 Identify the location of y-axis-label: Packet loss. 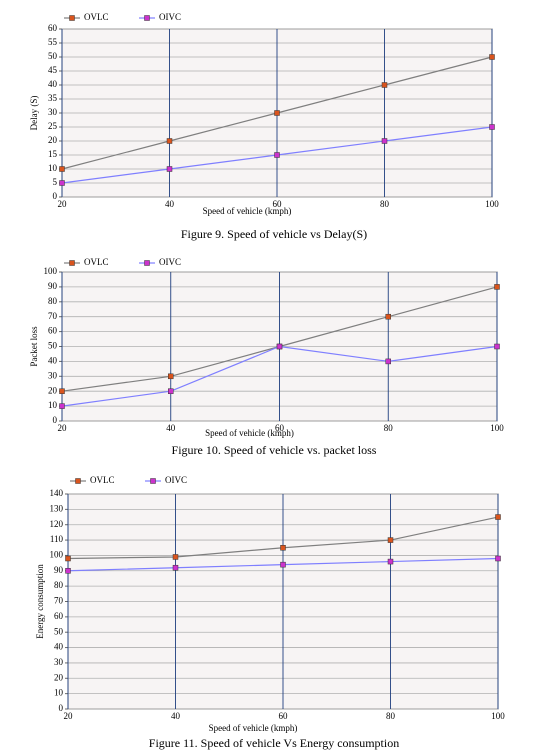
(34, 346).